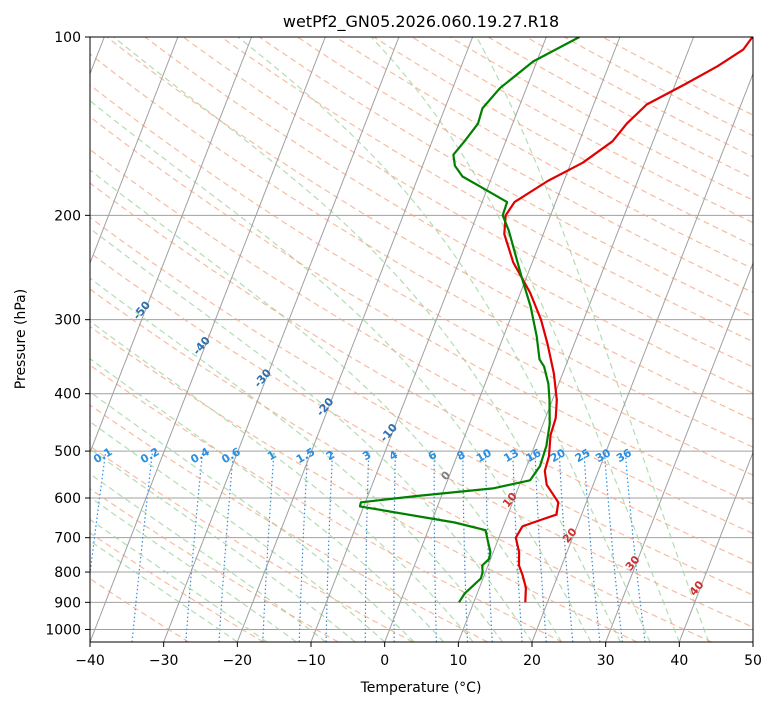 Image resolution: width=775 pixels, height=708 pixels. Describe the element at coordinates (421, 22) in the screenshot. I see `chart-title: wetPf2_GN05.2026.060.19.27.R18` at that location.